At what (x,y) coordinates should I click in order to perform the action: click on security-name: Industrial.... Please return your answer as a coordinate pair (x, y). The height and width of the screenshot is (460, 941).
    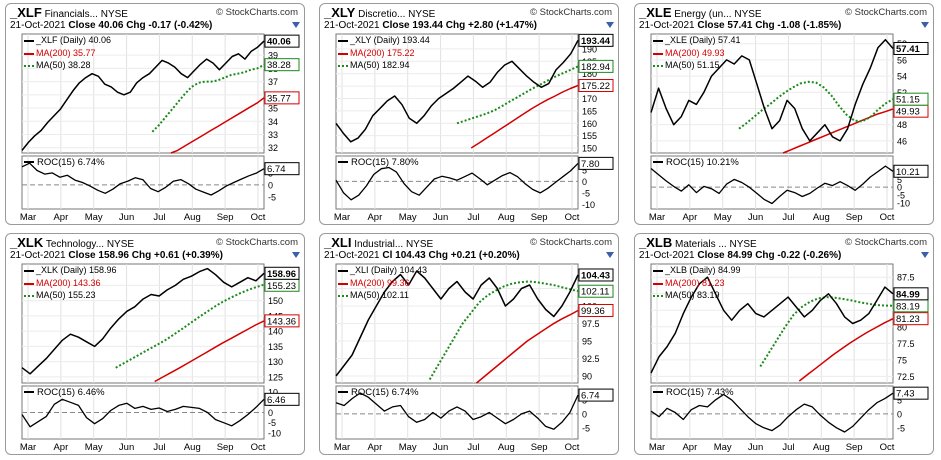
    Looking at the image, I should click on (379, 244).